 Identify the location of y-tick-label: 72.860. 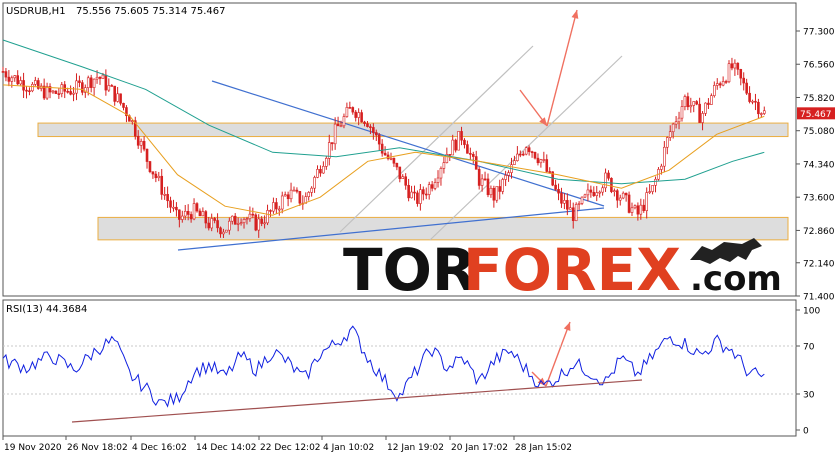
(819, 232).